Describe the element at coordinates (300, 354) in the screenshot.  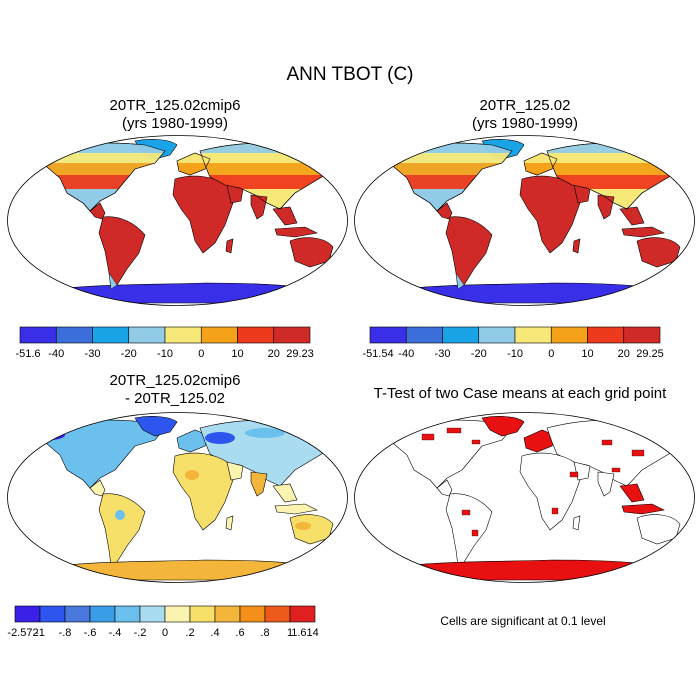
I see `colorbar-tick-label: 29.23` at that location.